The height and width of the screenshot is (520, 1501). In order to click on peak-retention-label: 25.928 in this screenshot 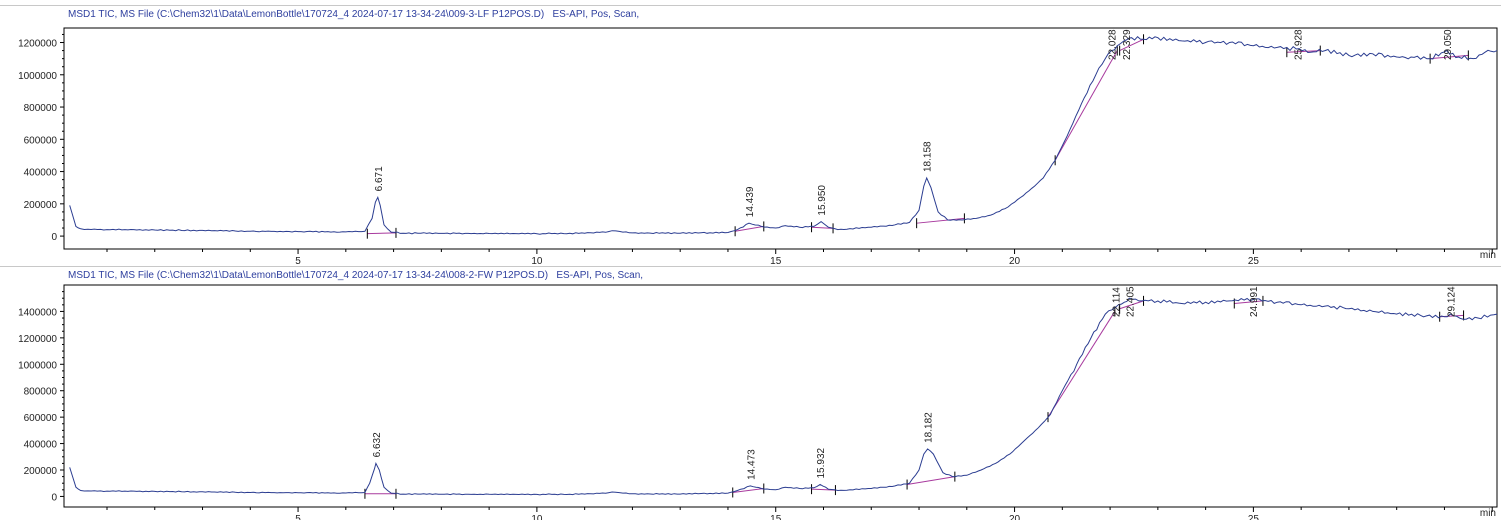, I will do `click(1299, 44)`.